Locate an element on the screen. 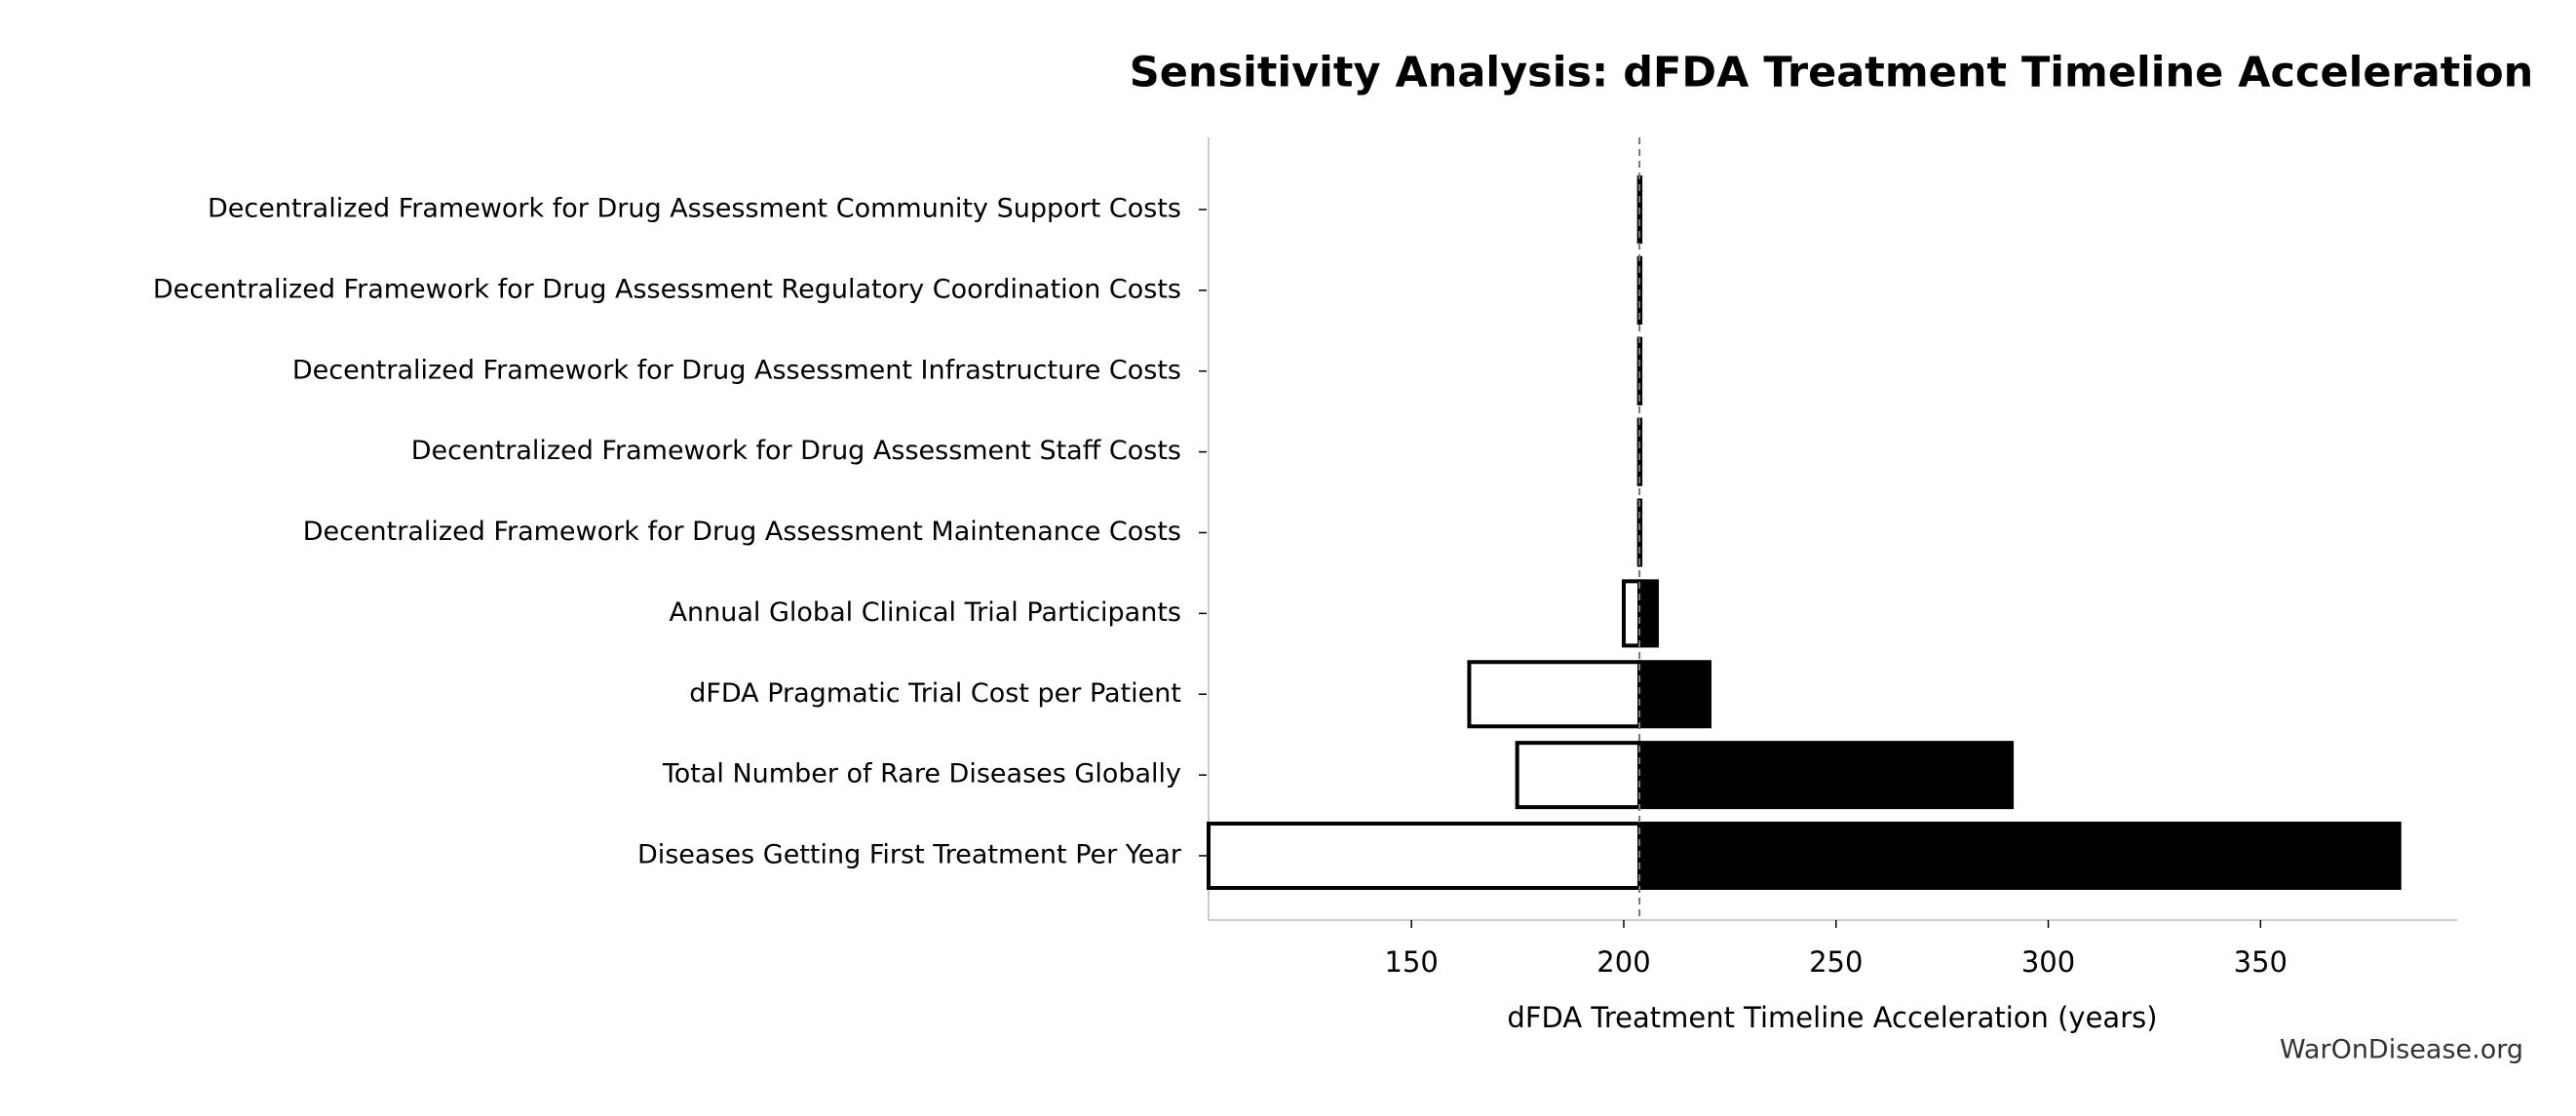 This screenshot has height=1116, width=2576. x-tick-label: 350 is located at coordinates (2261, 962).